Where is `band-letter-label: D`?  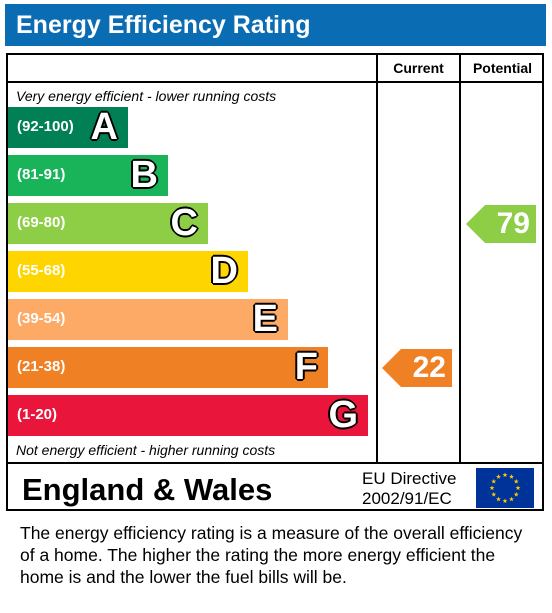 band-letter-label: D is located at coordinates (224, 271).